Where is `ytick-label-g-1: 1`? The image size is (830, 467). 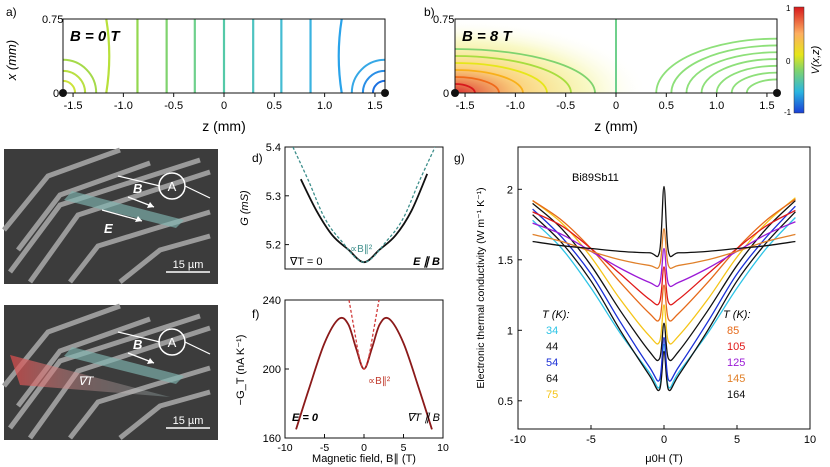
ytick-label-g-1: 1 is located at coordinates (510, 331).